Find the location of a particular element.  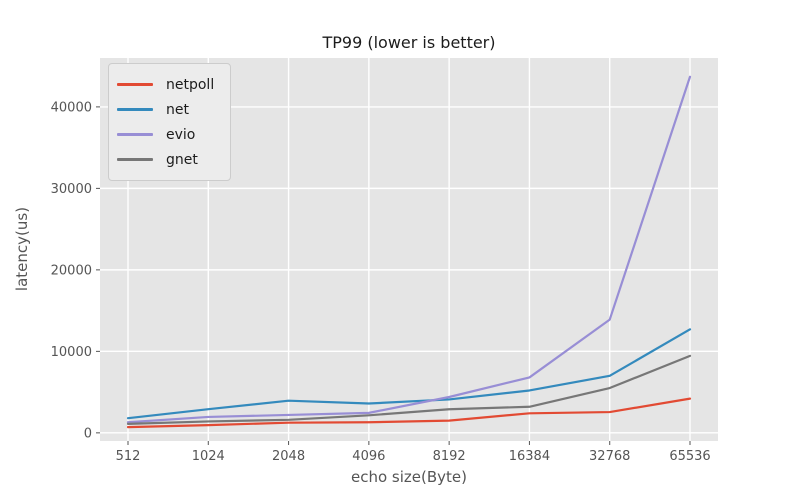

x-axis-label: echo size(Byte) is located at coordinates (409, 477).